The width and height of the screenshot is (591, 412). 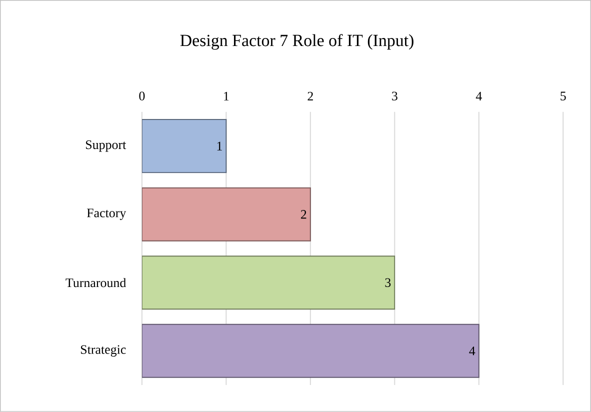 I want to click on y-tick-label: Support, so click(x=106, y=146).